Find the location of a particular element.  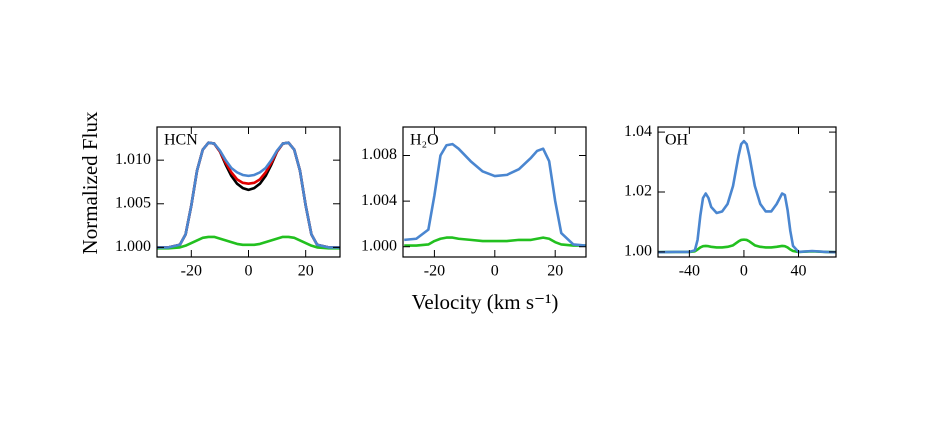

y-tick-label: 1.00 is located at coordinates (638, 251).